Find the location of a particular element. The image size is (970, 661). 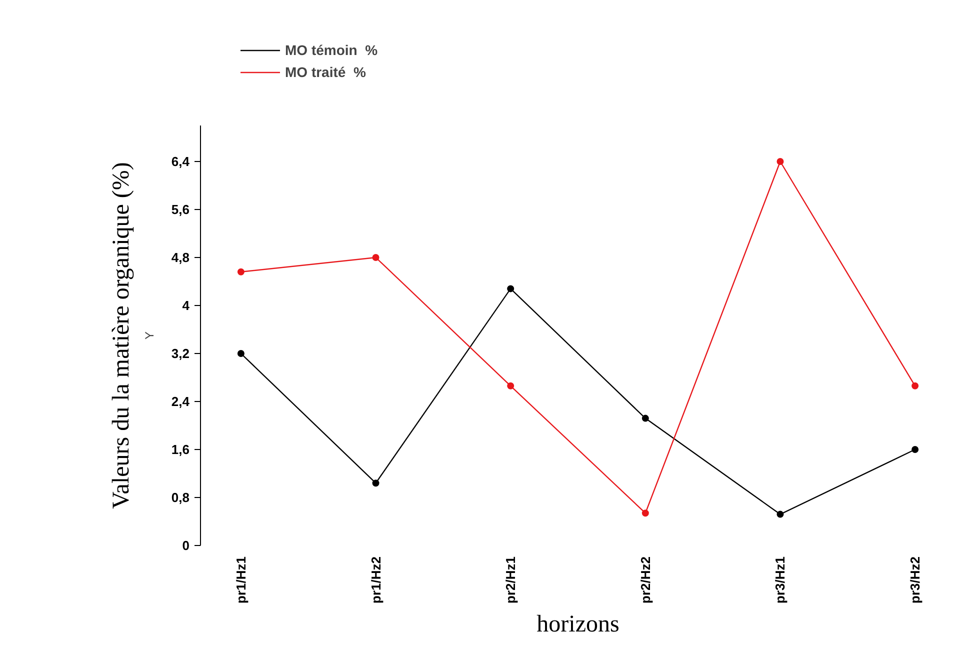

y-tick-label: 6,4 is located at coordinates (180, 161).